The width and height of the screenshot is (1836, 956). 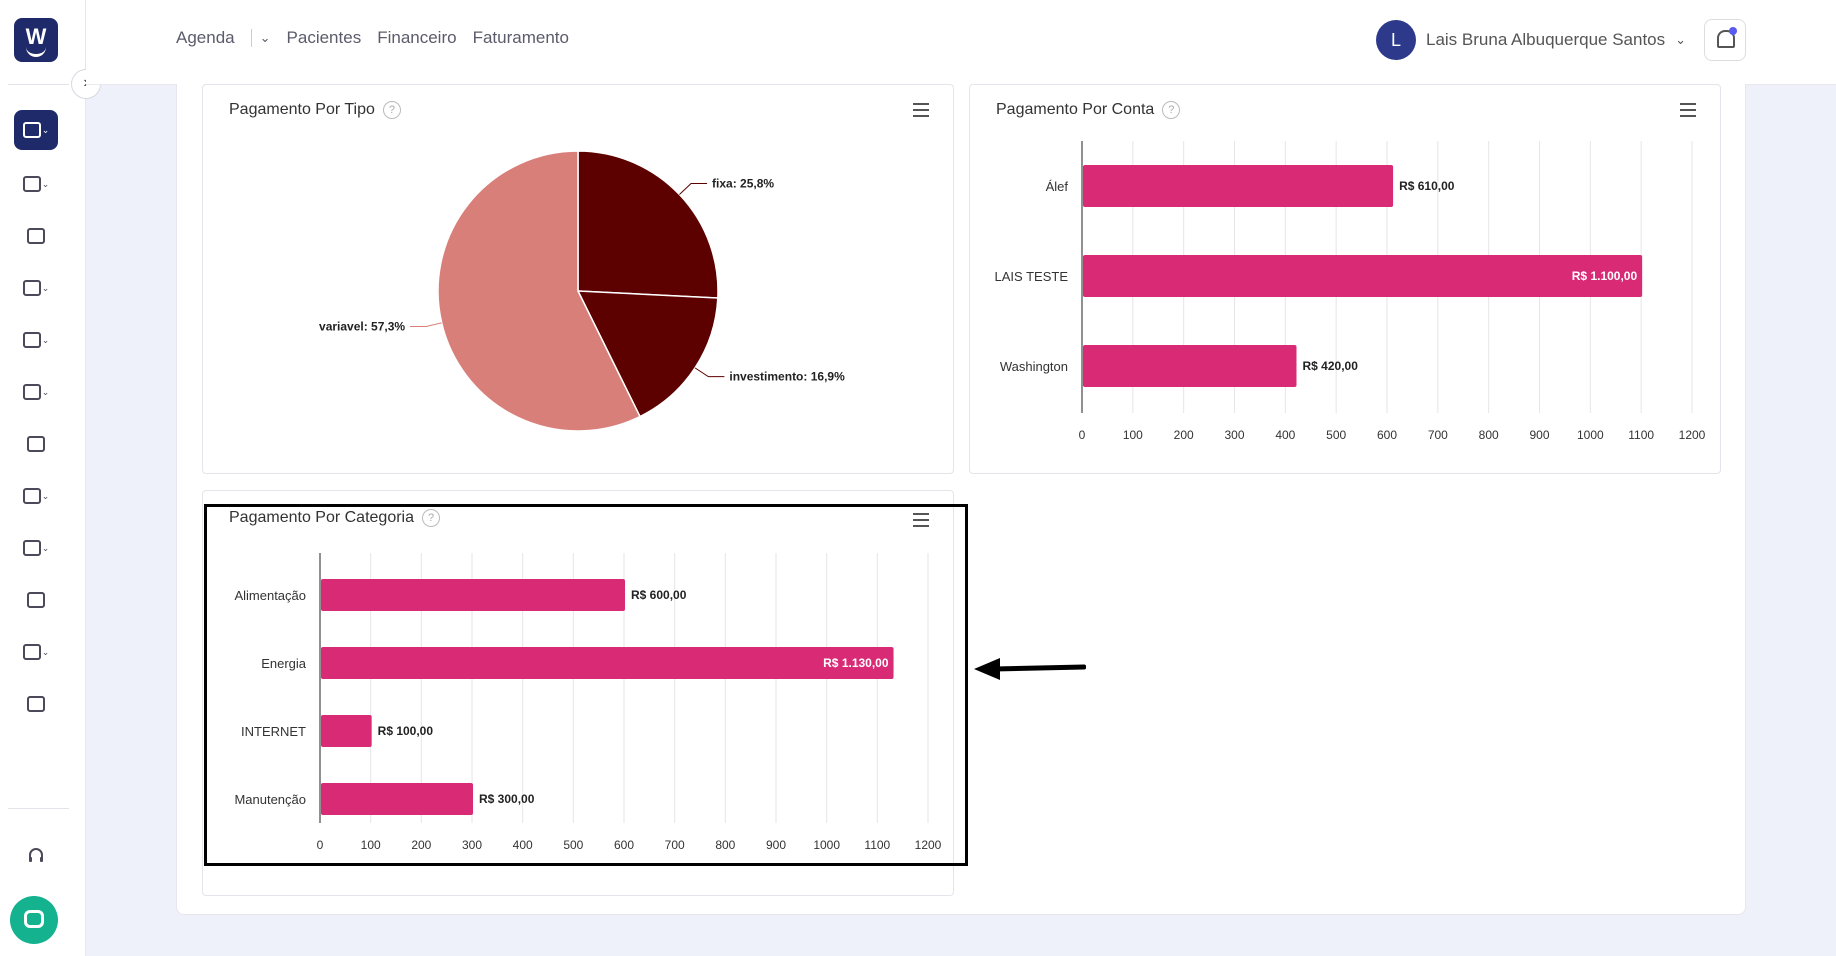 I want to click on arrow-annotation, so click(x=1030, y=669).